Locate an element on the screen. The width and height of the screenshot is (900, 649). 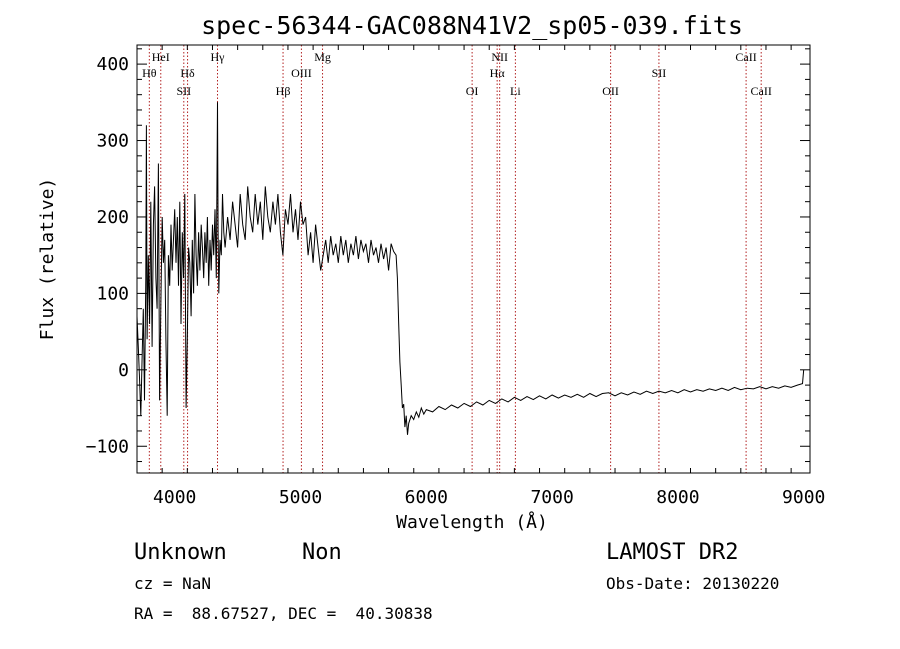
redshift-text: cz = NaN is located at coordinates (172, 583).